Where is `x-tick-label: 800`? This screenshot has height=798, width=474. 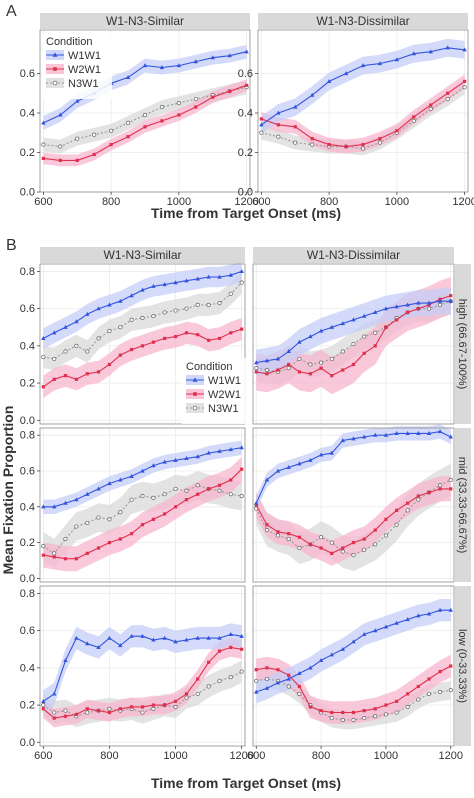
x-tick-label: 800 is located at coordinates (111, 202).